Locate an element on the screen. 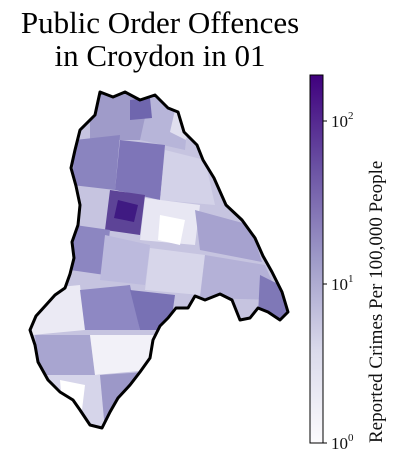  colorbar-ticks is located at coordinates (325, 282).